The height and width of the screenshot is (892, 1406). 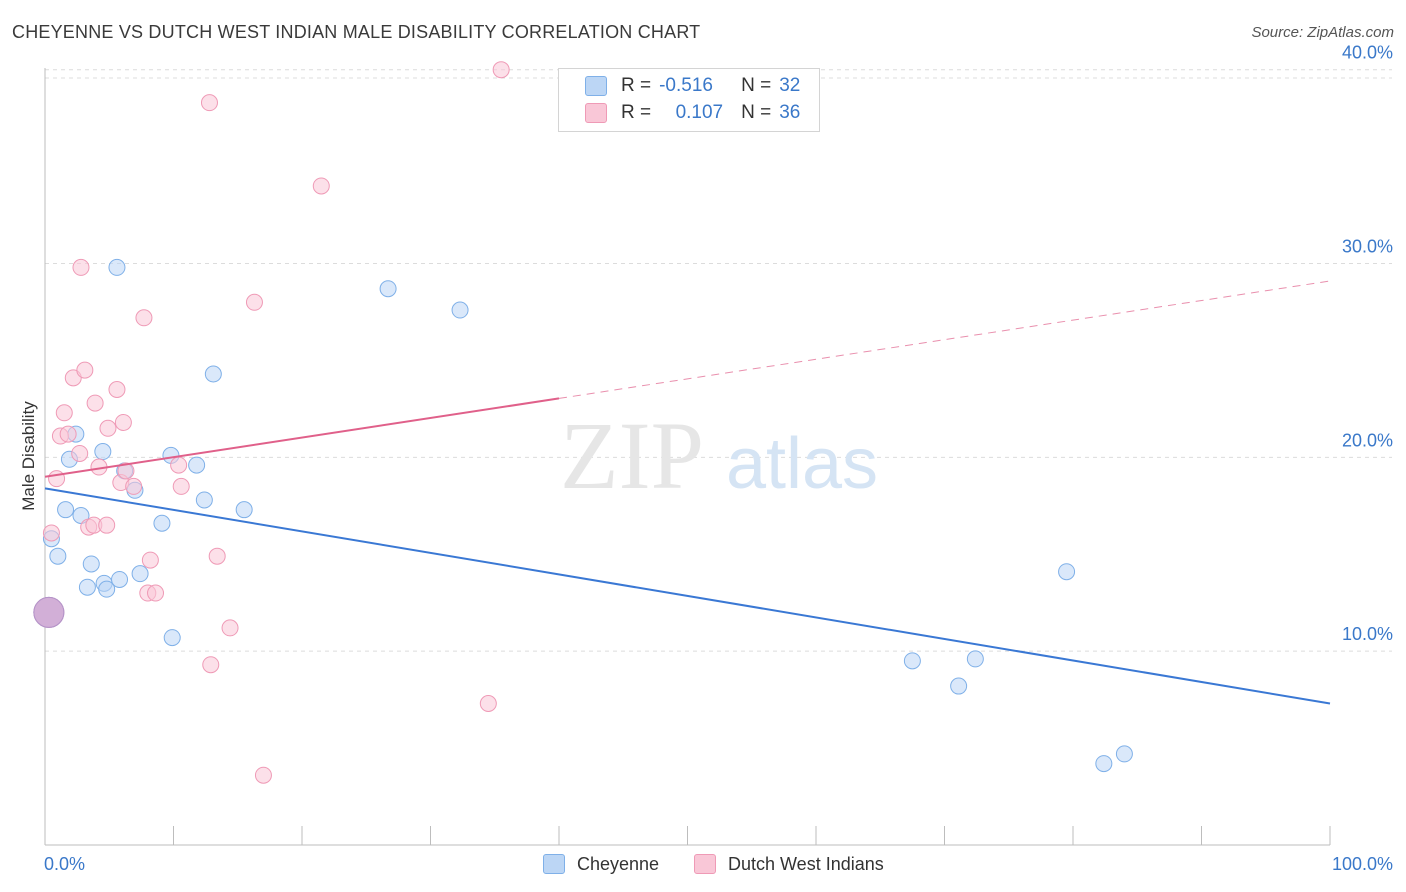 What do you see at coordinates (554, 864) in the screenshot?
I see `cheyenne-legend-swatch` at bounding box center [554, 864].